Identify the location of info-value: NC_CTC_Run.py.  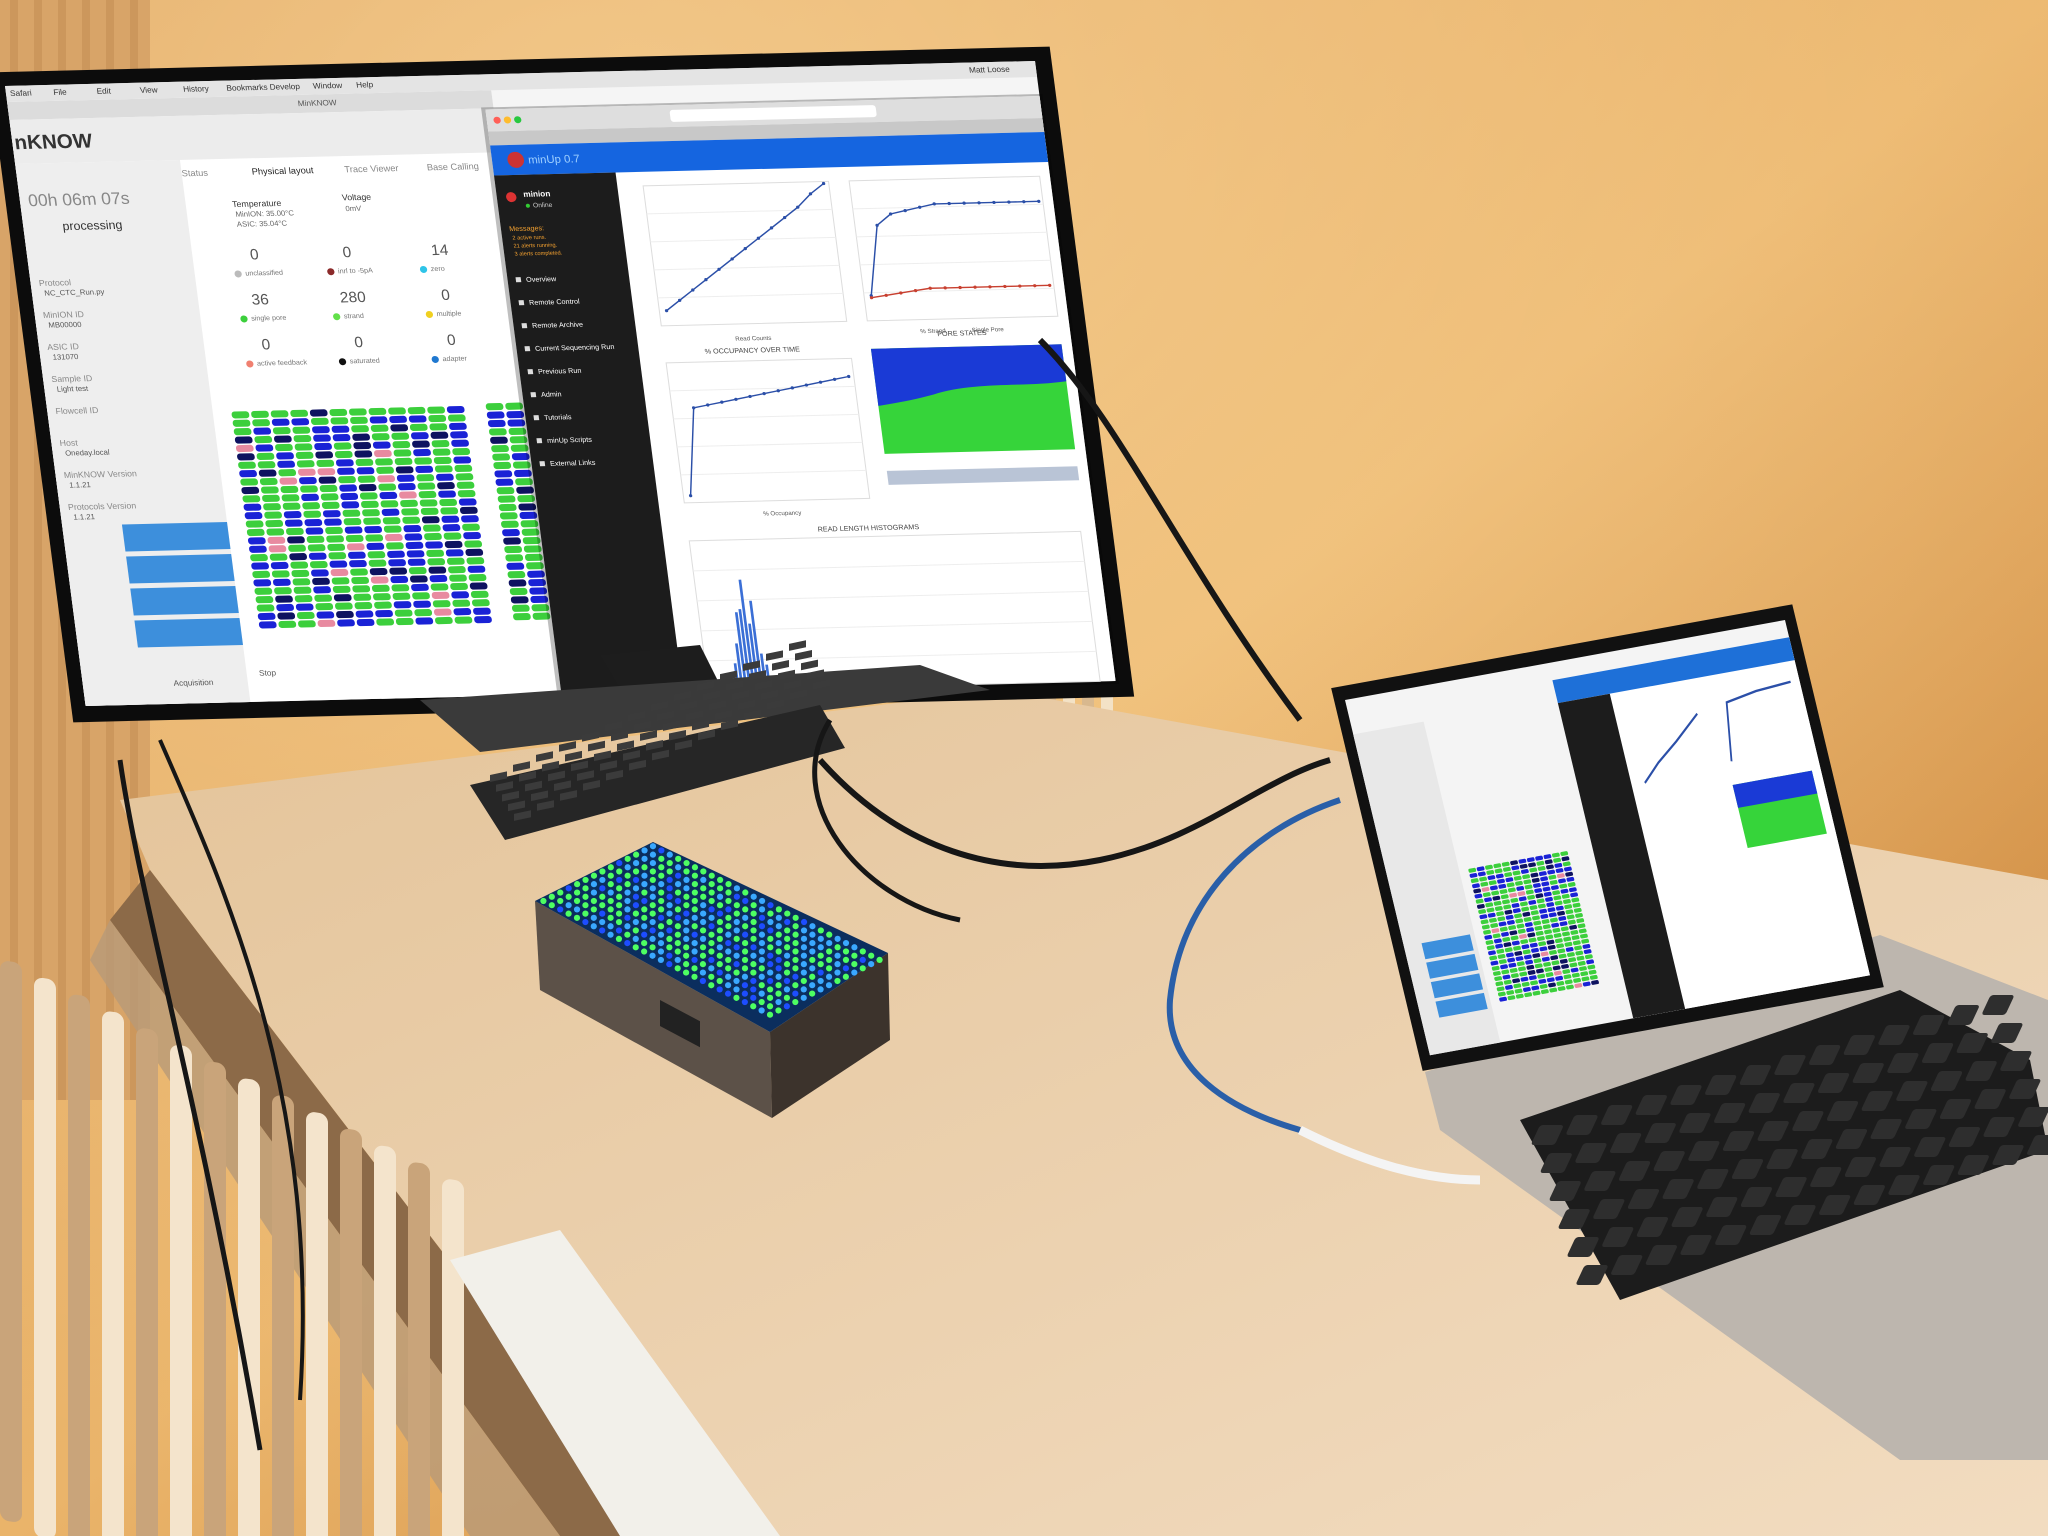
(74, 292).